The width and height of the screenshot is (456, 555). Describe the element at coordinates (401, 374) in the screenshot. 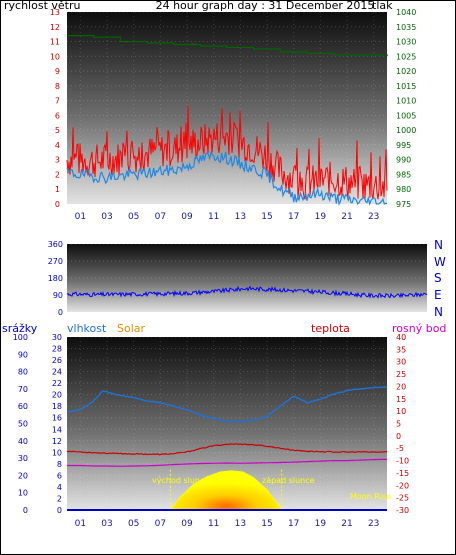

I see `temperature-tick-label: 25` at that location.